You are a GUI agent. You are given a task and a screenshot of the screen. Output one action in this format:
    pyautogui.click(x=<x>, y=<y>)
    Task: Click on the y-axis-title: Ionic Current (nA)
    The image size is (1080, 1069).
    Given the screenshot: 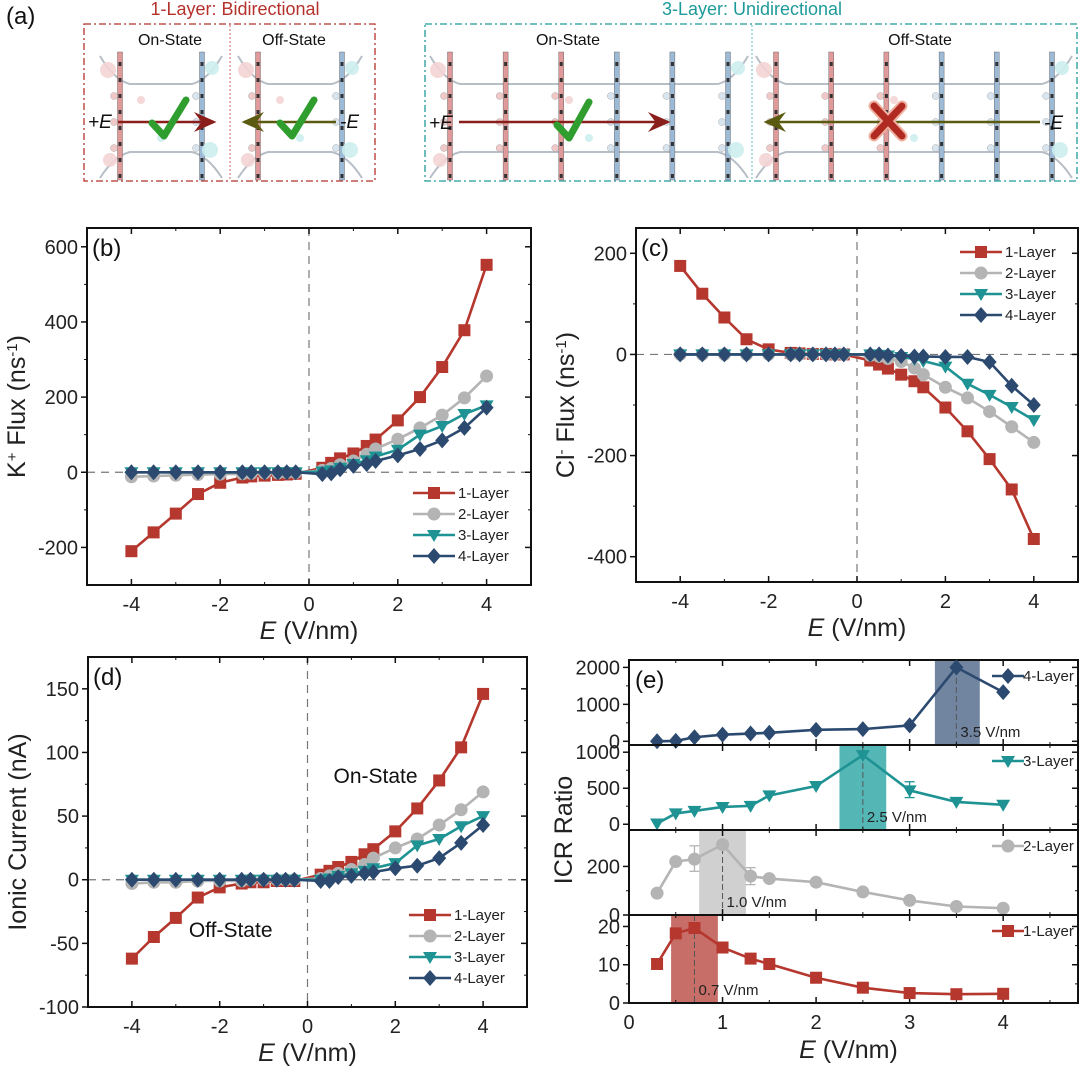 What is the action you would take?
    pyautogui.click(x=18, y=831)
    